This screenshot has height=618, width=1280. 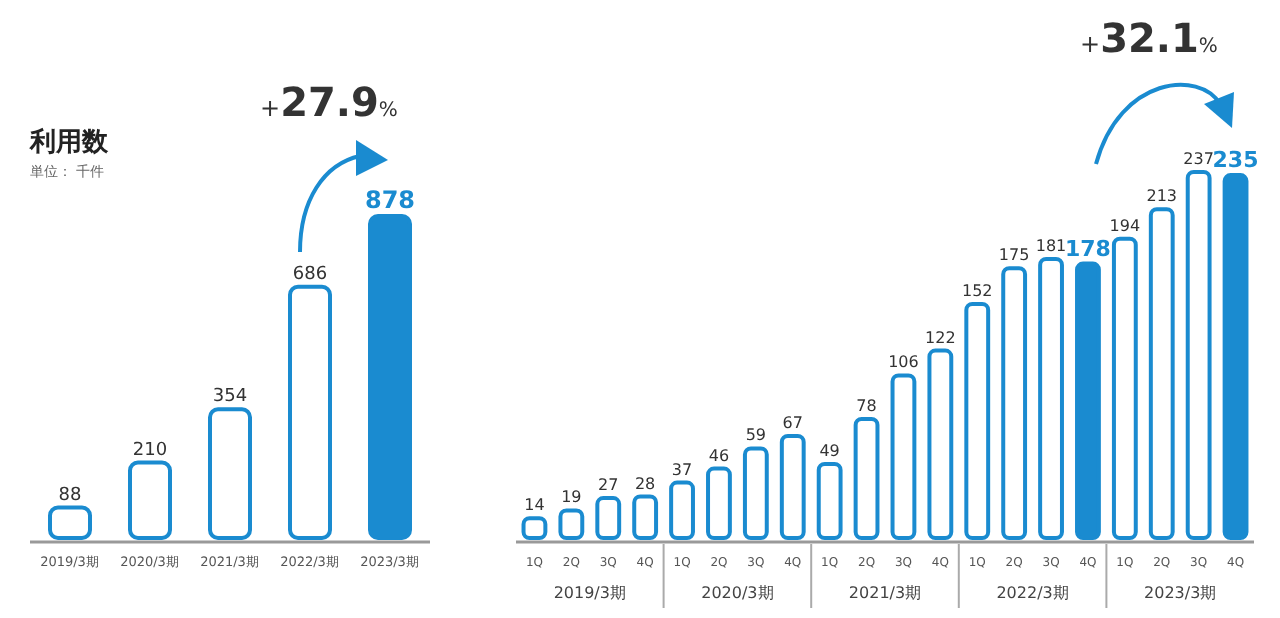 What do you see at coordinates (571, 497) in the screenshot?
I see `data-label: 19` at bounding box center [571, 497].